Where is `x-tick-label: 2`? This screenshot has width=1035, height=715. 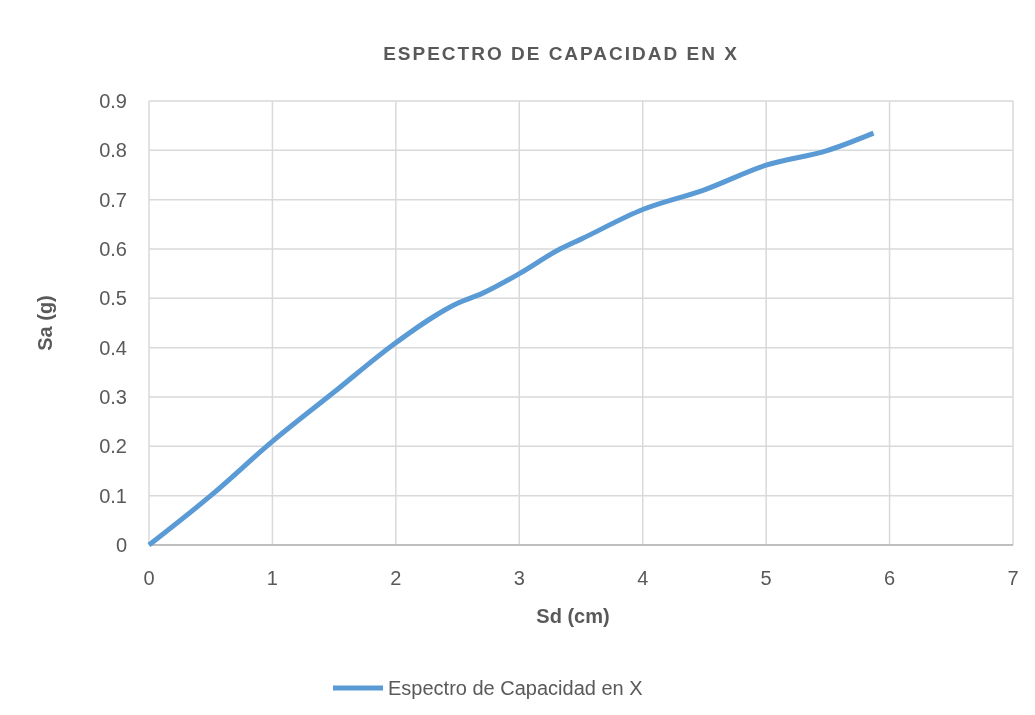 x-tick-label: 2 is located at coordinates (396, 578).